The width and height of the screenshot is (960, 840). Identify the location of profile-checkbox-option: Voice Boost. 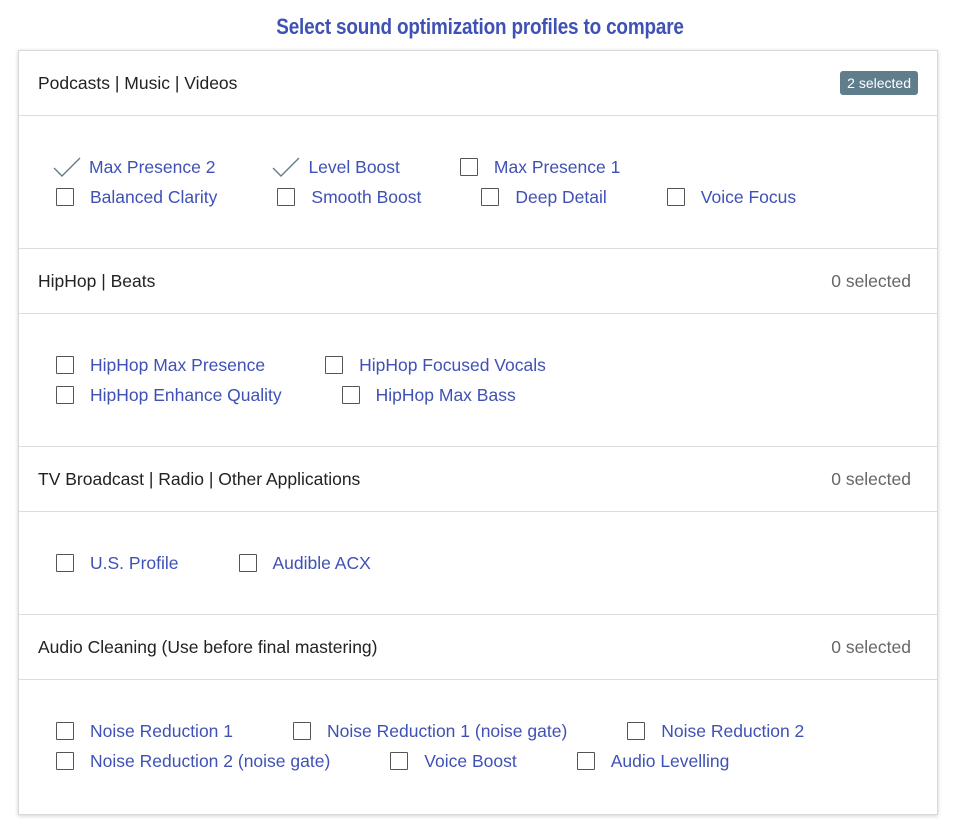
(453, 761).